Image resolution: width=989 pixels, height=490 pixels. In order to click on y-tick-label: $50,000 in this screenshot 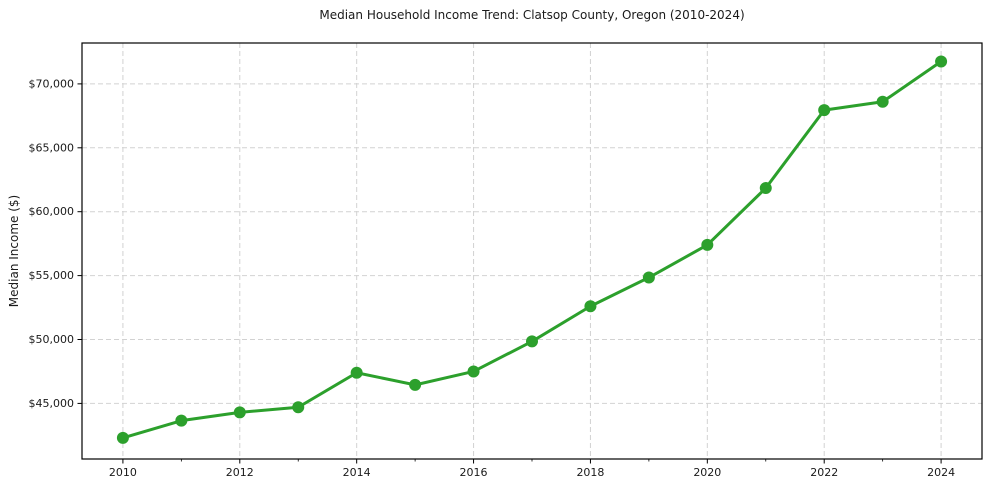, I will do `click(52, 339)`.